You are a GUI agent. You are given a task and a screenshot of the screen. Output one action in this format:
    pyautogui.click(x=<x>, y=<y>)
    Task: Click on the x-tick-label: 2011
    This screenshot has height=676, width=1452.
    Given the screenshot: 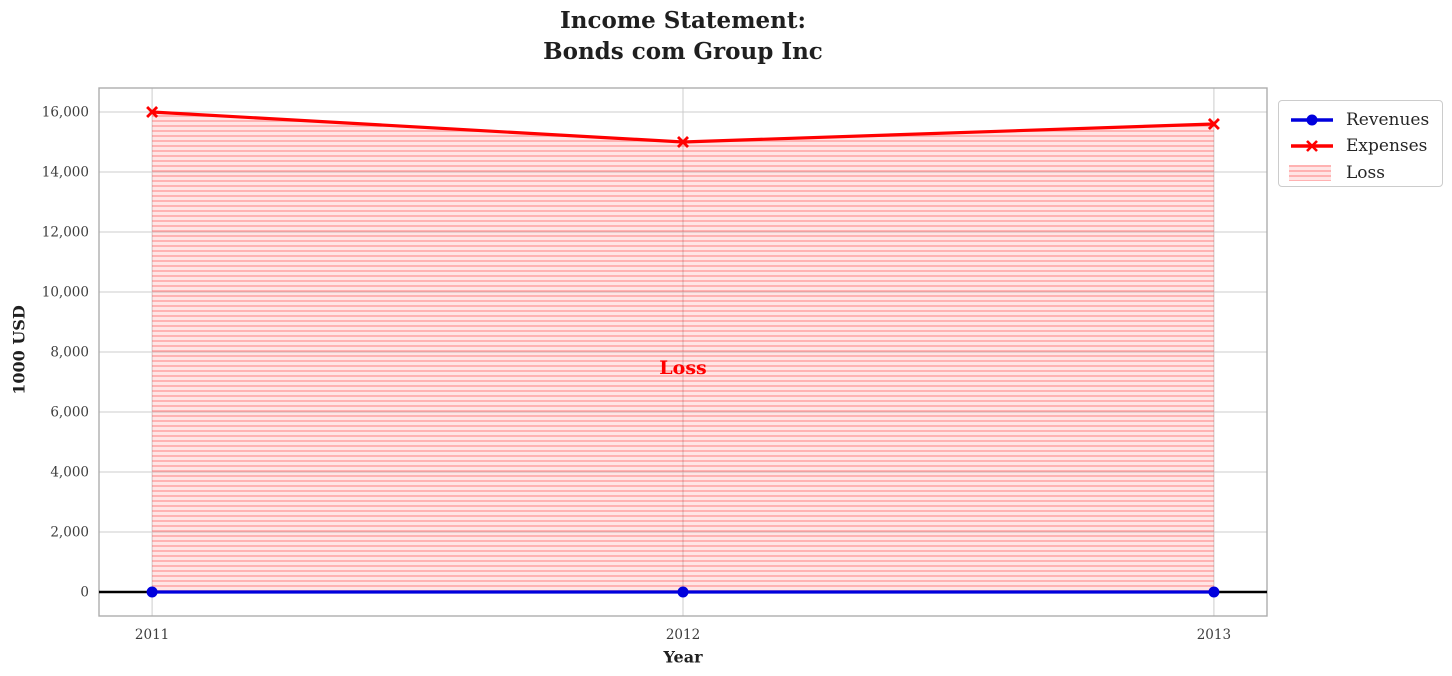 What is the action you would take?
    pyautogui.click(x=152, y=635)
    